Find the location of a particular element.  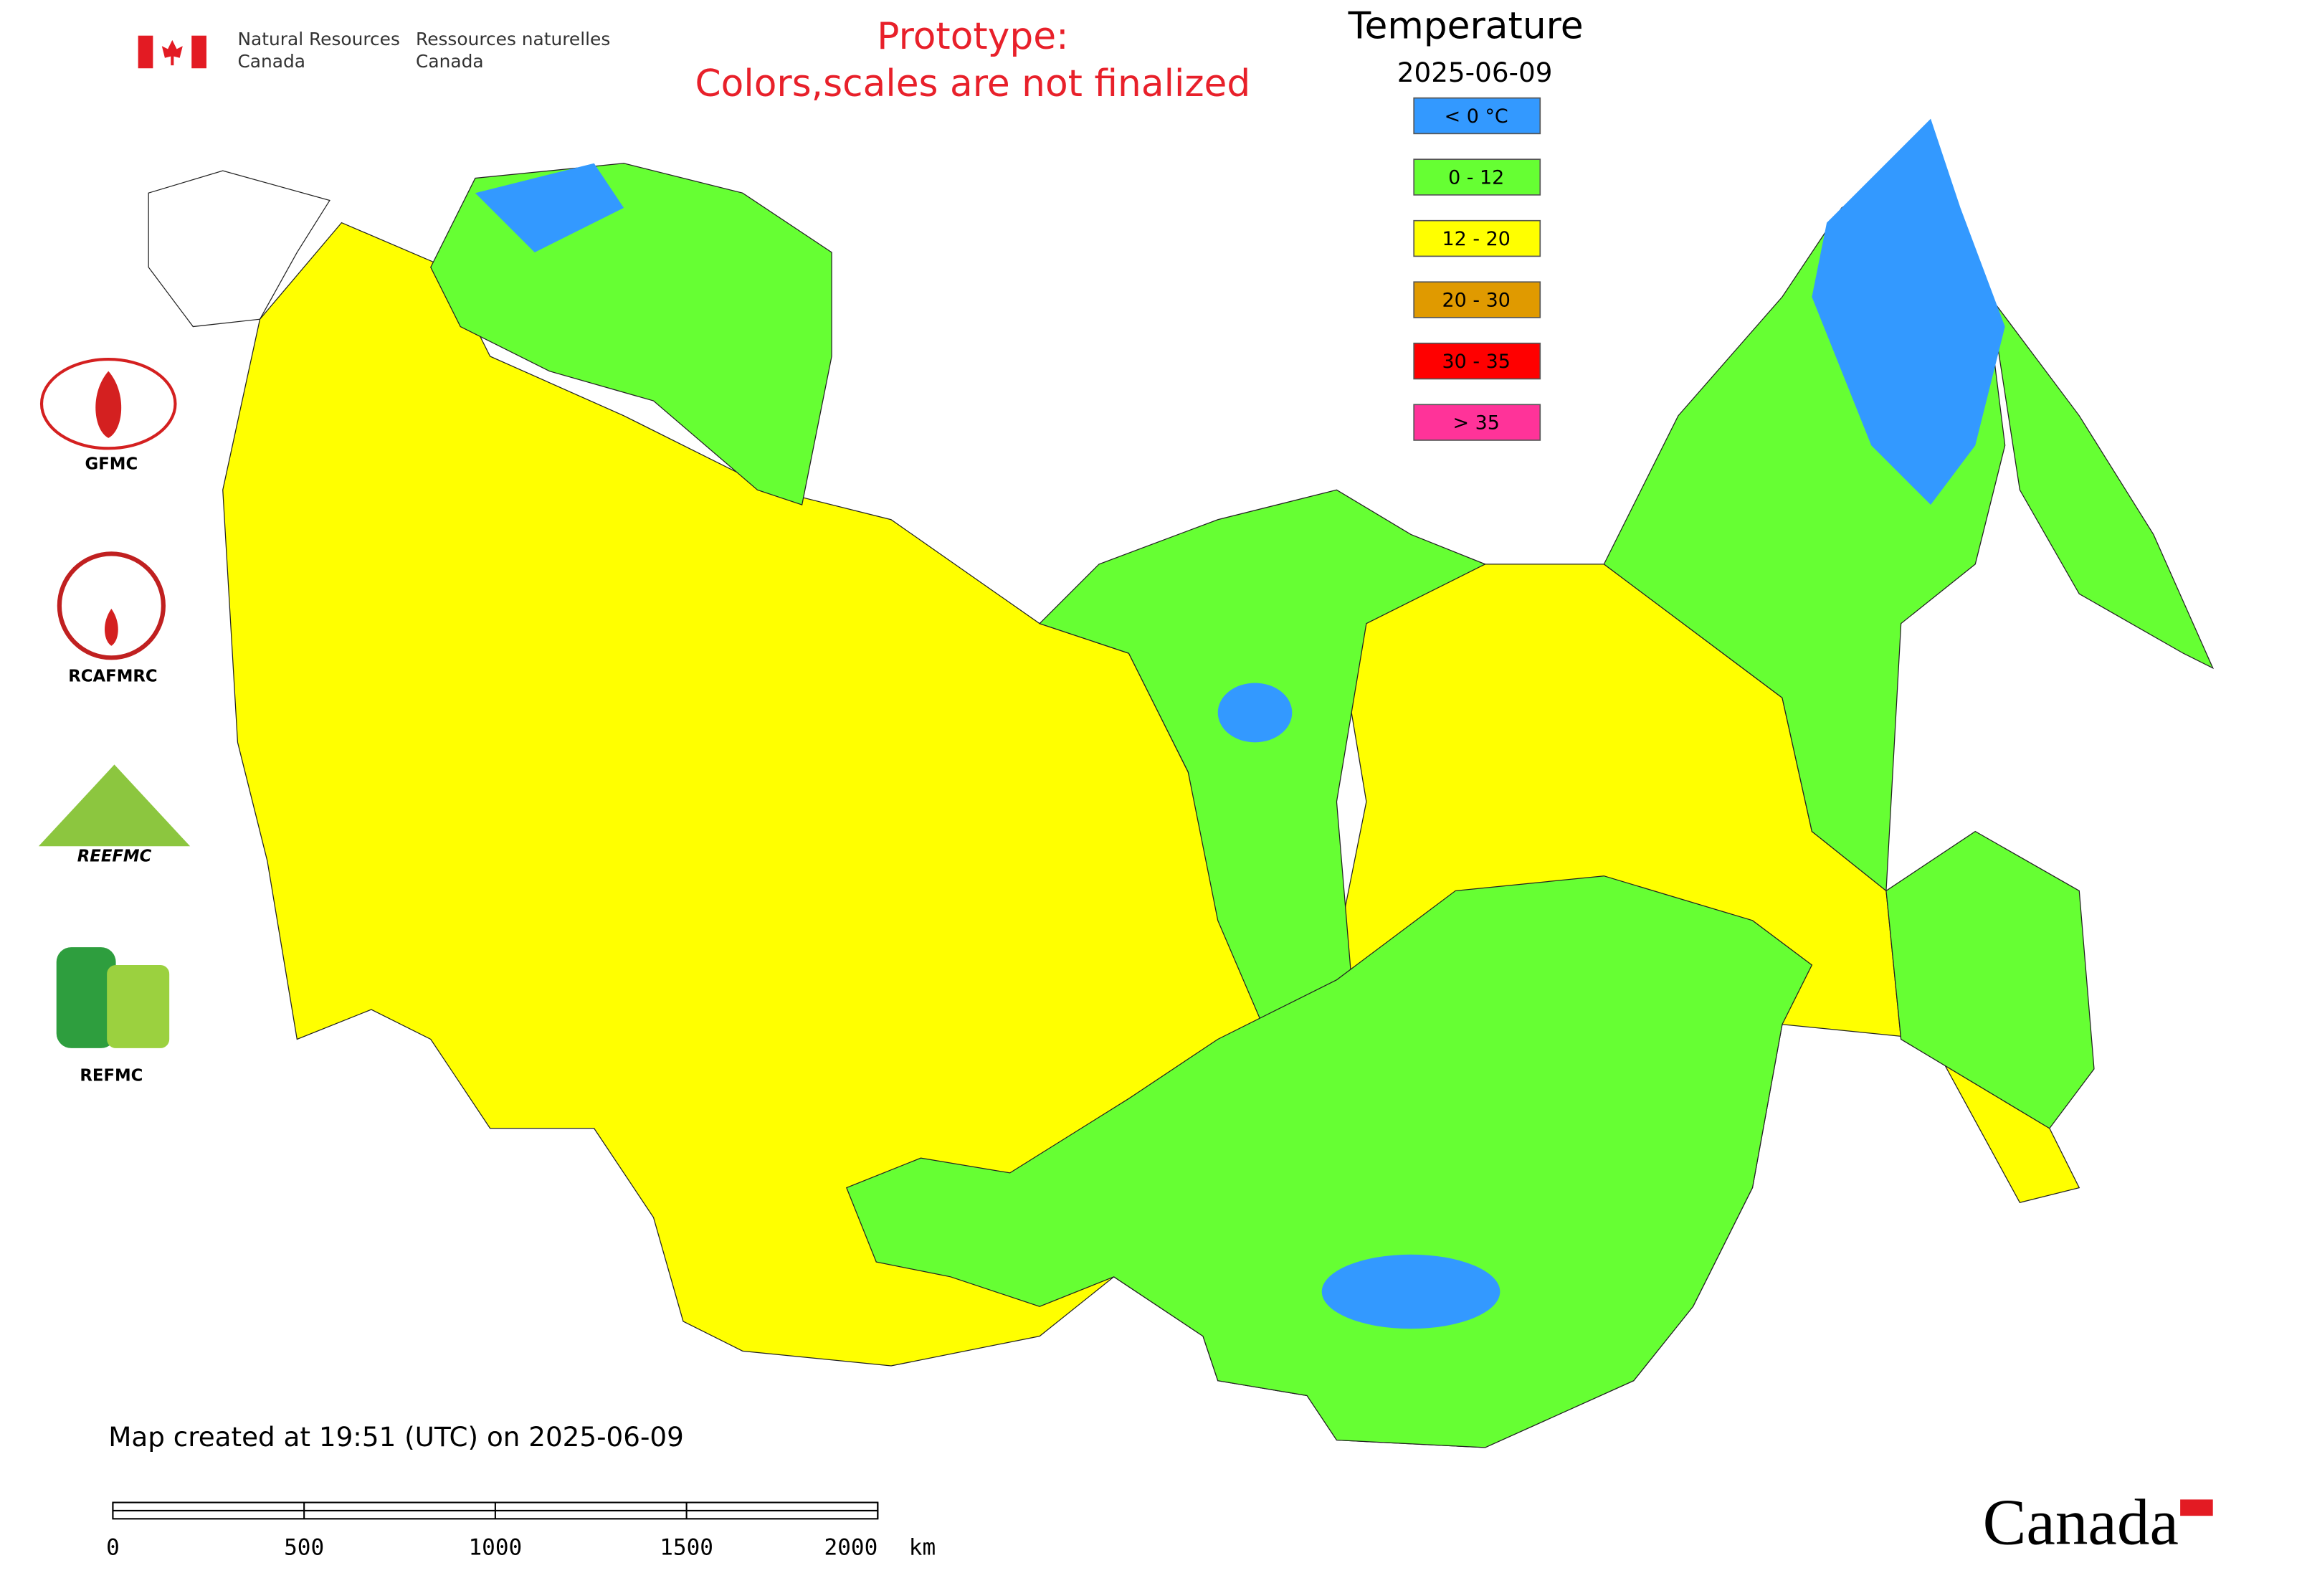

logo-label: REEFMC is located at coordinates (114, 856).